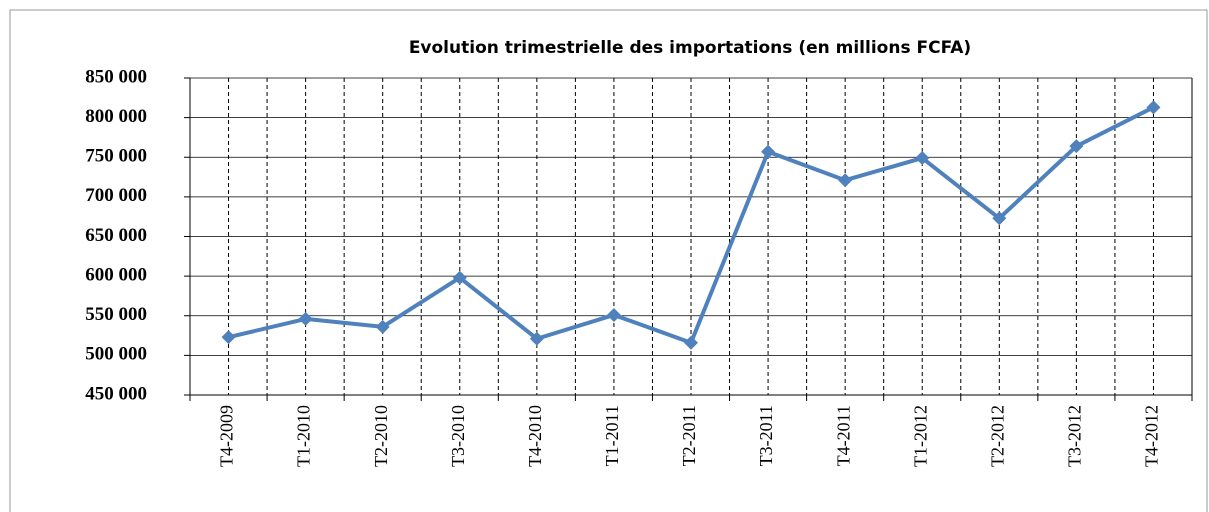 The image size is (1209, 512). Describe the element at coordinates (116, 393) in the screenshot. I see `y-tick-label: 450 000` at that location.